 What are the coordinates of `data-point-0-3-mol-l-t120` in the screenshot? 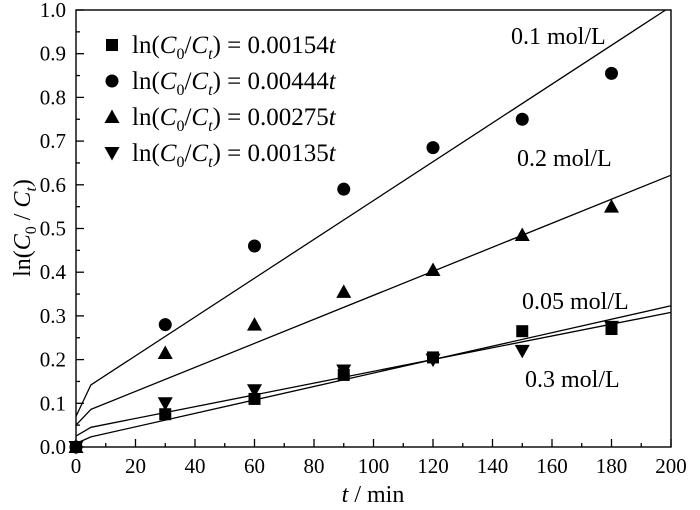 It's located at (433, 360).